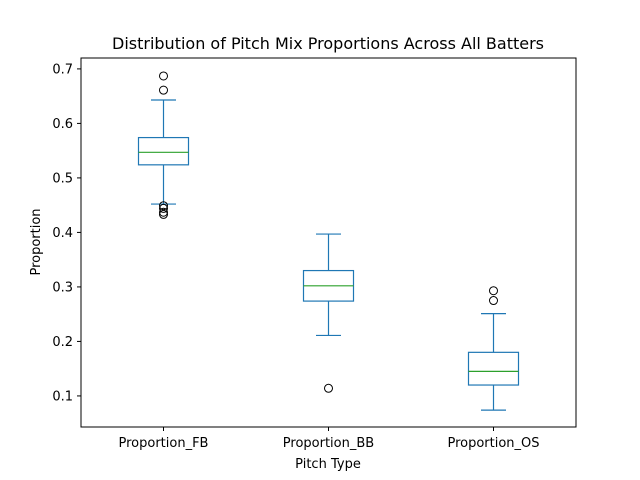 This screenshot has height=480, width=640. I want to click on outlier-proportion-bb, so click(328, 388).